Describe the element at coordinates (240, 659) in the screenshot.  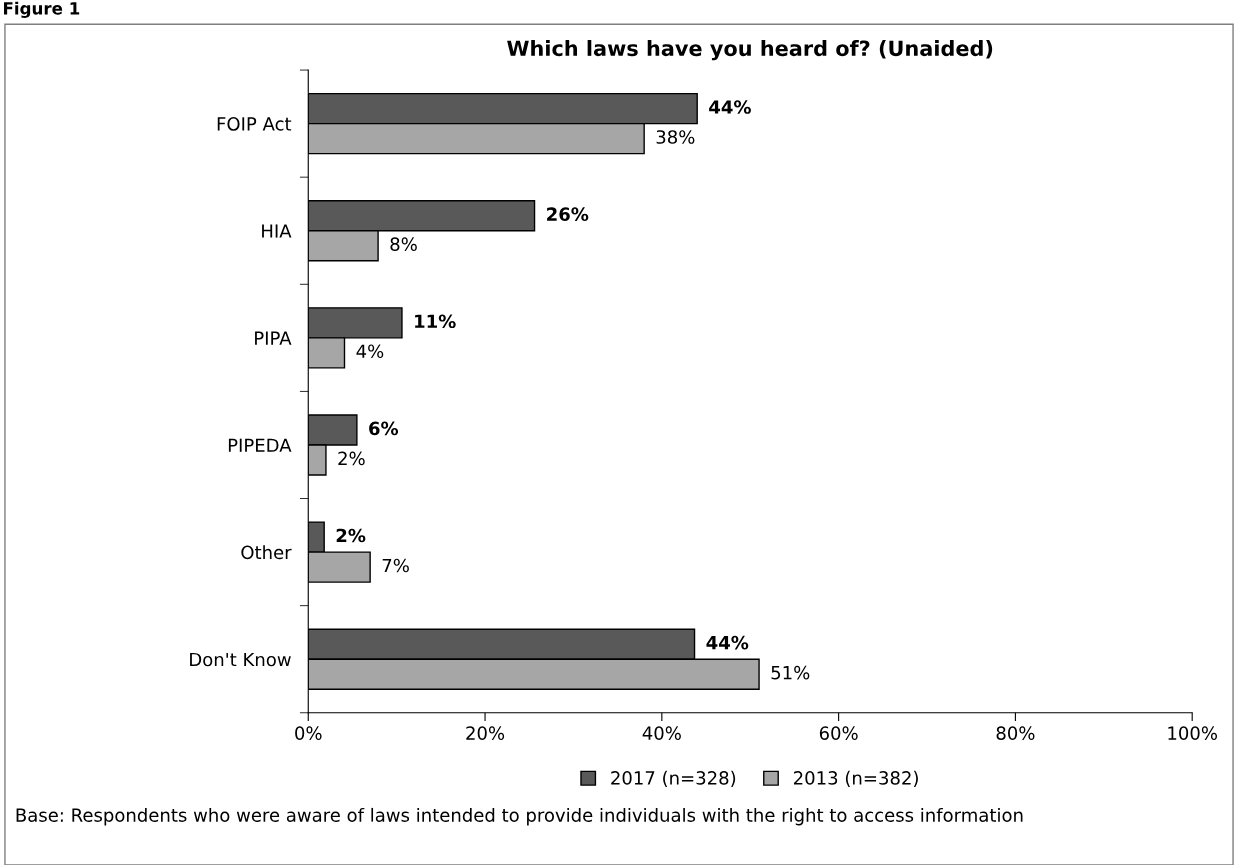
I see `y-tick-label: Don't Know` at that location.